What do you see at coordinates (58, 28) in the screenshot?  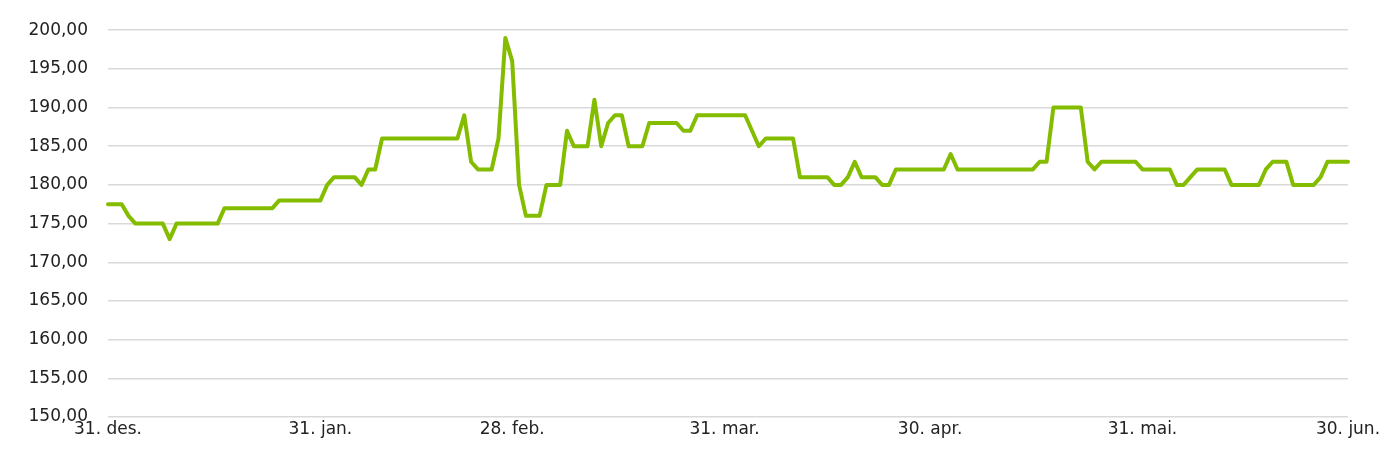 I see `y-tick-label: 200,00` at bounding box center [58, 28].